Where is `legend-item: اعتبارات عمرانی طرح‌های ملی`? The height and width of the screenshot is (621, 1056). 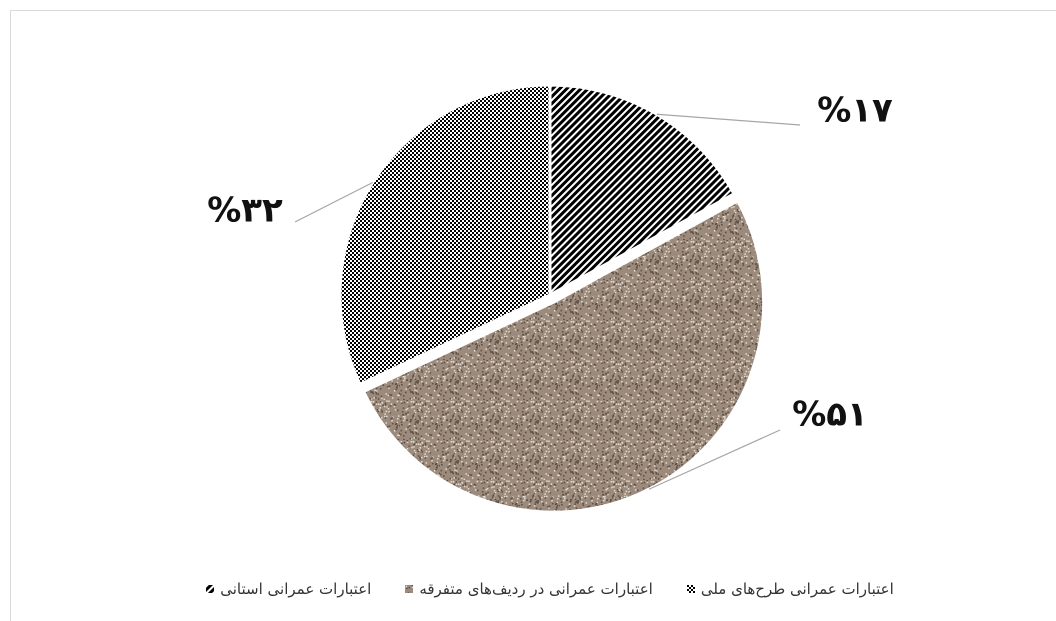 legend-item: اعتبارات عمرانی طرح‌های ملی is located at coordinates (790, 589).